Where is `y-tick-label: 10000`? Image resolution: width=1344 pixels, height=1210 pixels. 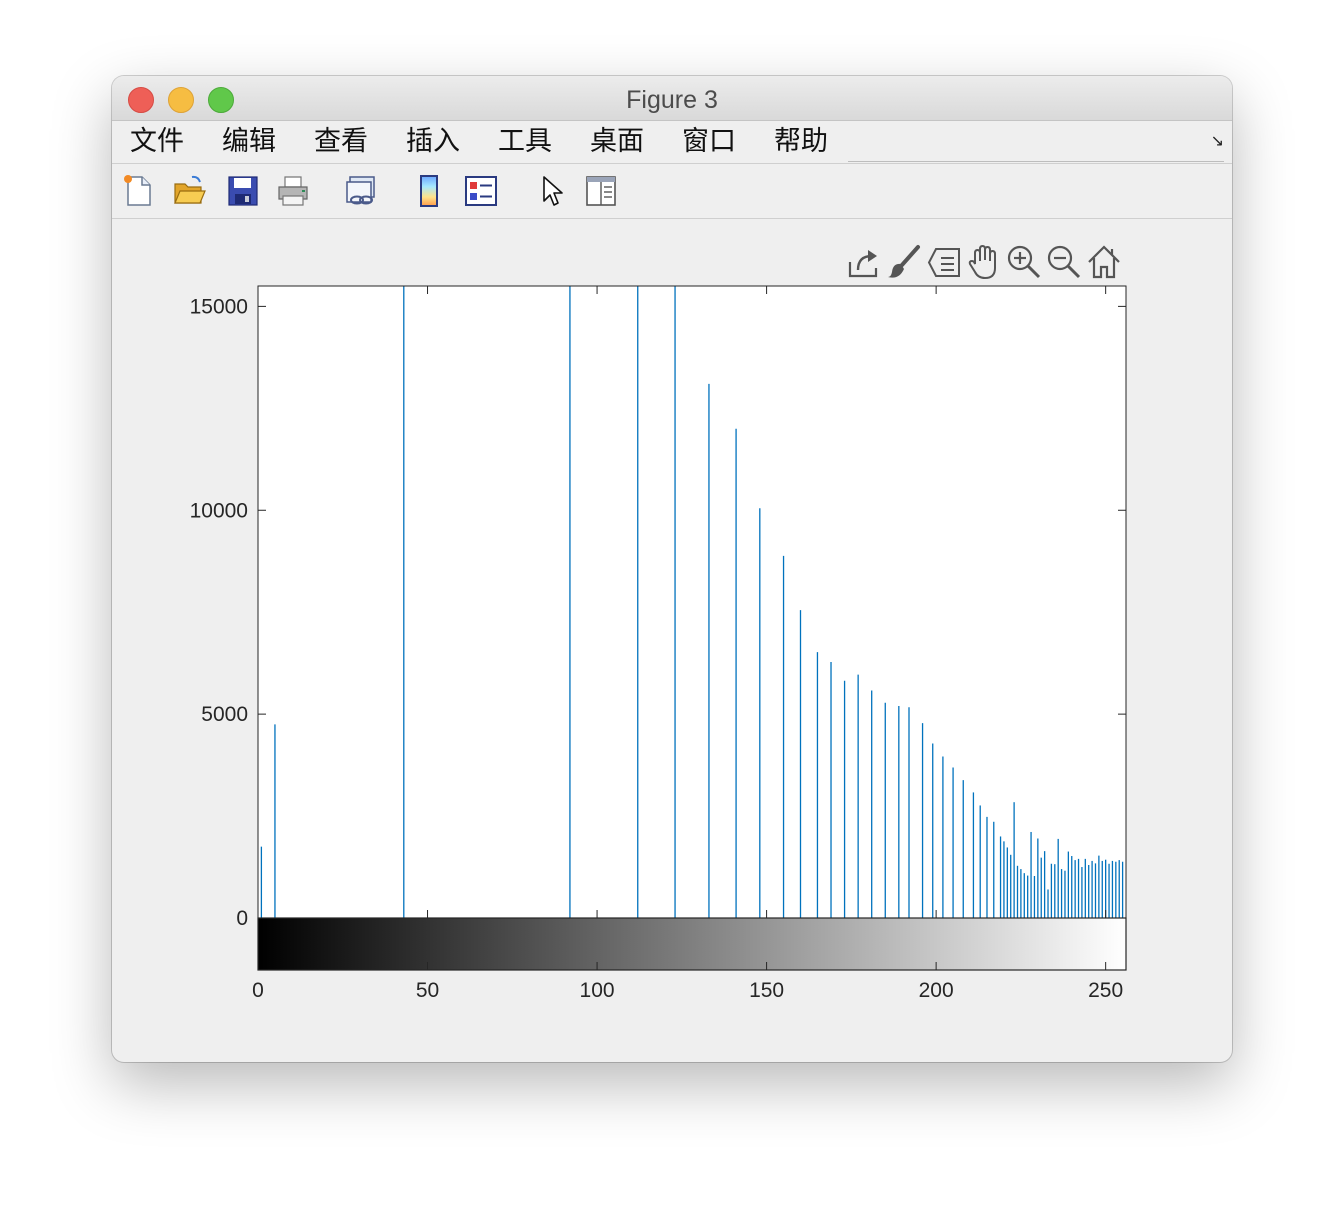 y-tick-label: 10000 is located at coordinates (219, 510).